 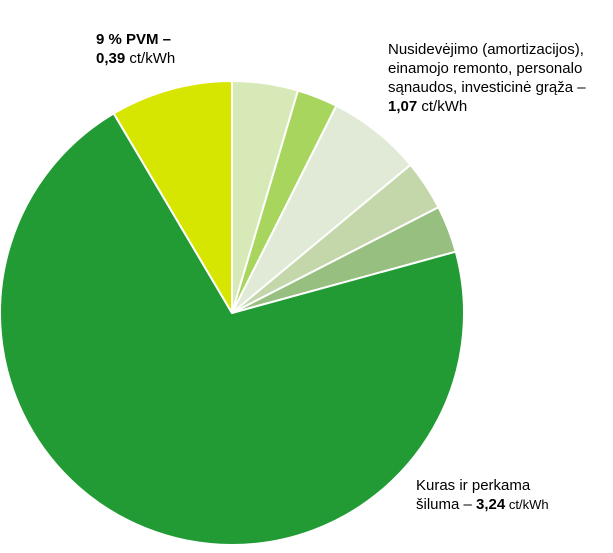 What do you see at coordinates (473, 485) in the screenshot?
I see `fuel-label-line-1: Kuras ir perkama` at bounding box center [473, 485].